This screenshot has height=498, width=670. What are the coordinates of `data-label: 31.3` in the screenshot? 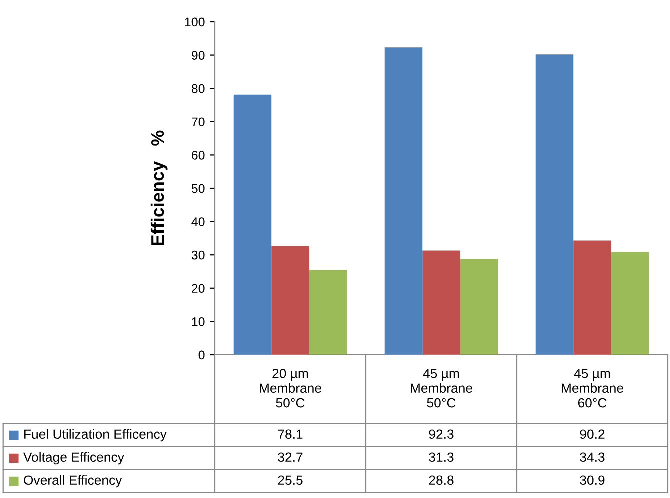 It's located at (441, 457).